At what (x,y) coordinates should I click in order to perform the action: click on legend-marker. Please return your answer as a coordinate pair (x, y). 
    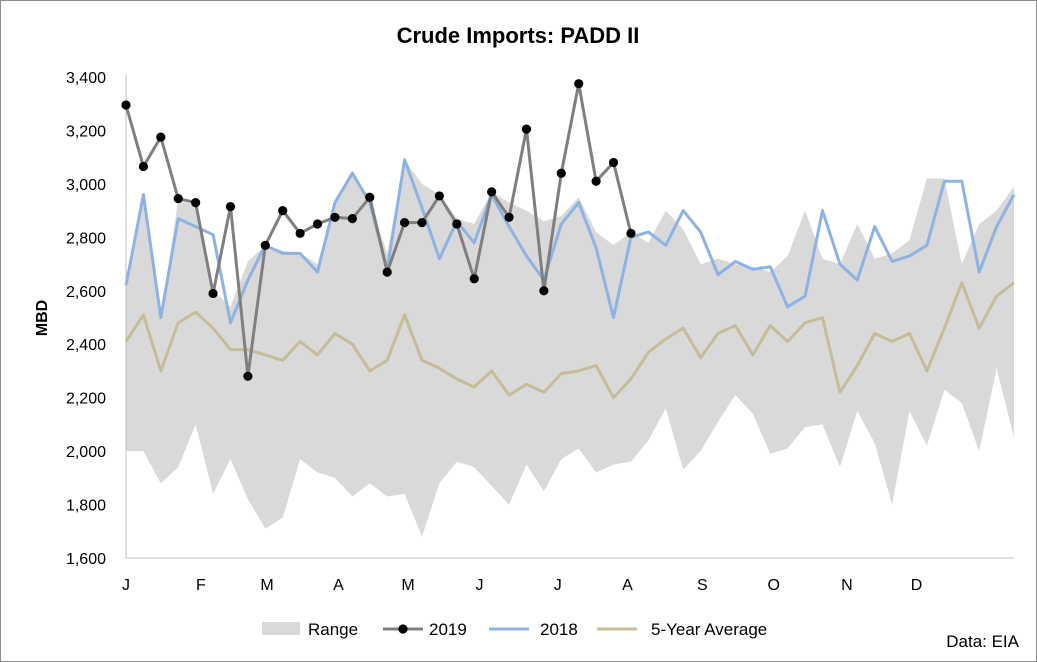
    Looking at the image, I should click on (403, 629).